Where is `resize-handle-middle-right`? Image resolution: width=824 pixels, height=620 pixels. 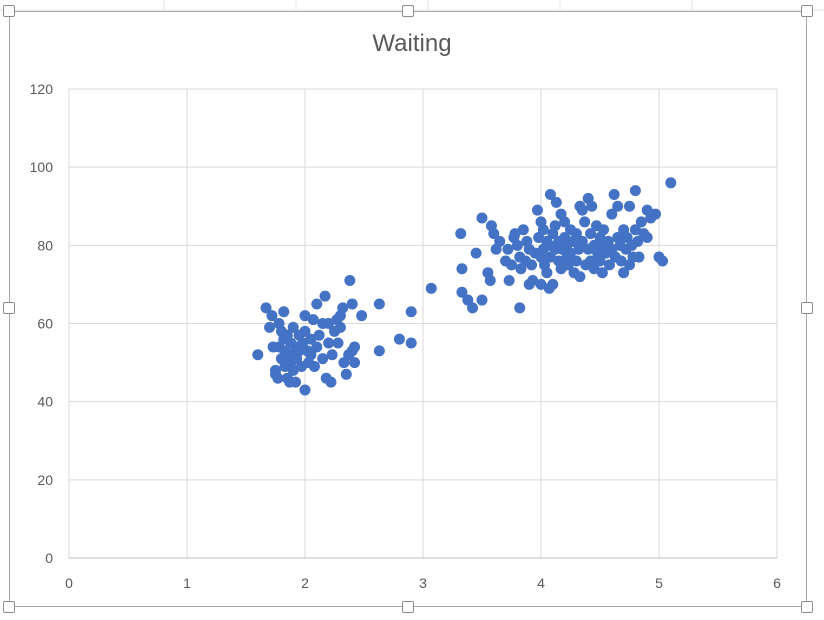 resize-handle-middle-right is located at coordinates (807, 308).